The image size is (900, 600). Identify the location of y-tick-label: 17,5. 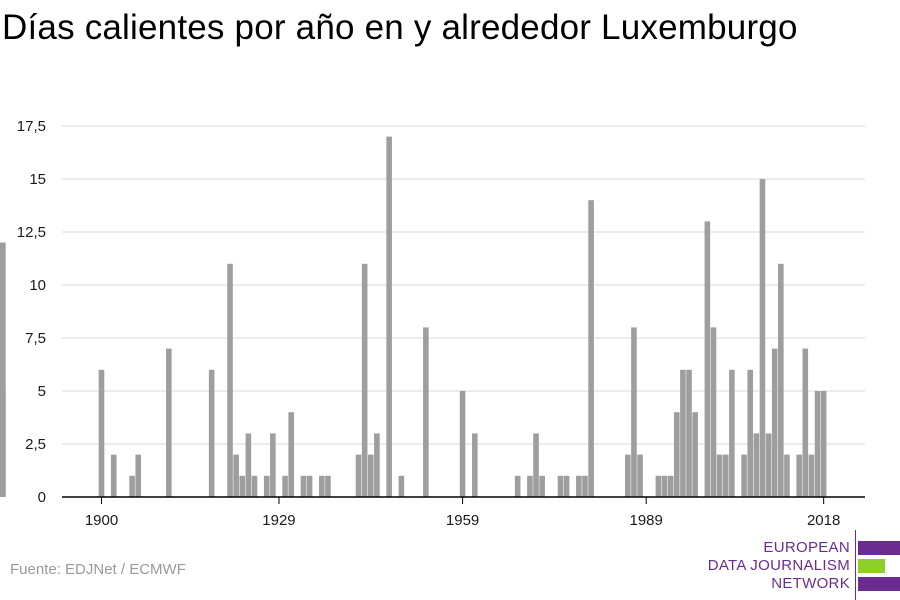
(31, 126).